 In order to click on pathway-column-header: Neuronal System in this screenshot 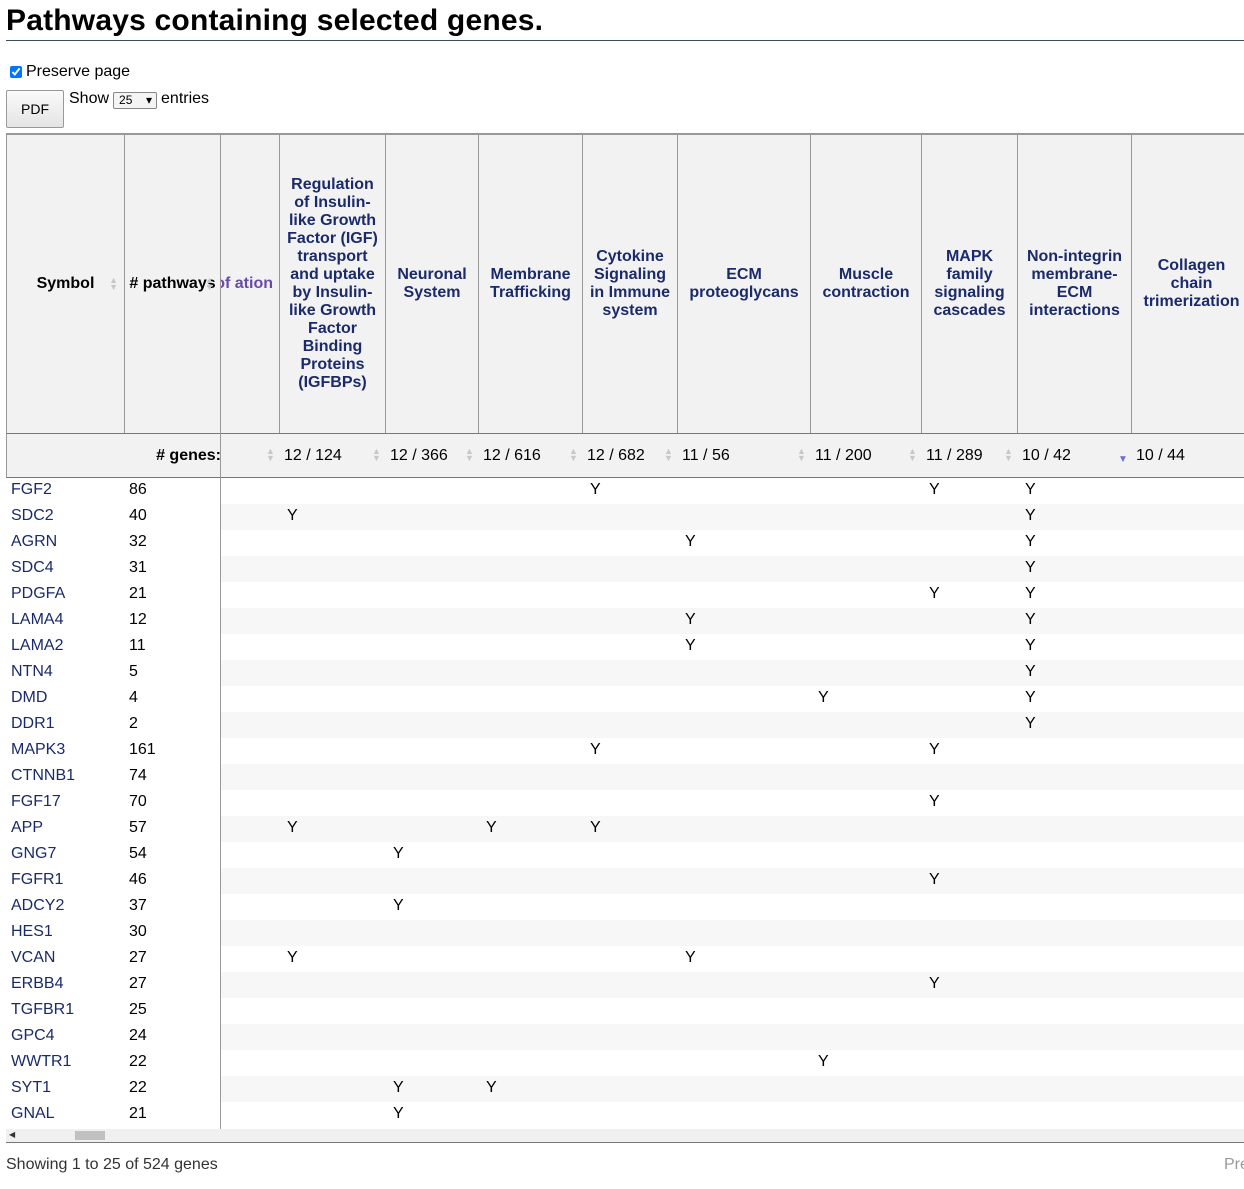, I will do `click(432, 284)`.